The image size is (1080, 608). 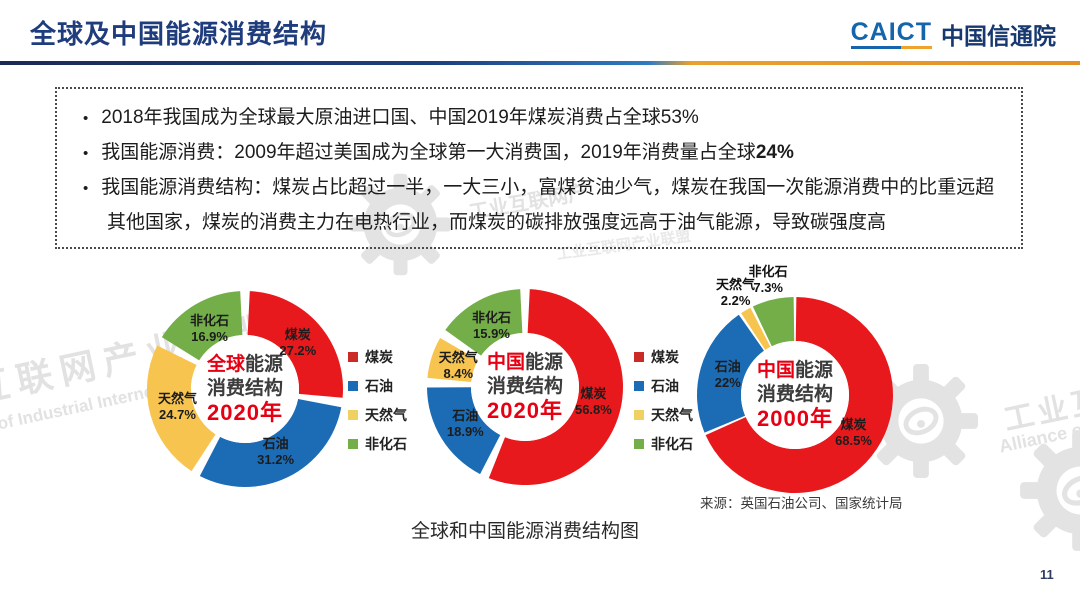 What do you see at coordinates (524, 531) in the screenshot?
I see `chart-caption: 全球和中国能源消费结构图` at bounding box center [524, 531].